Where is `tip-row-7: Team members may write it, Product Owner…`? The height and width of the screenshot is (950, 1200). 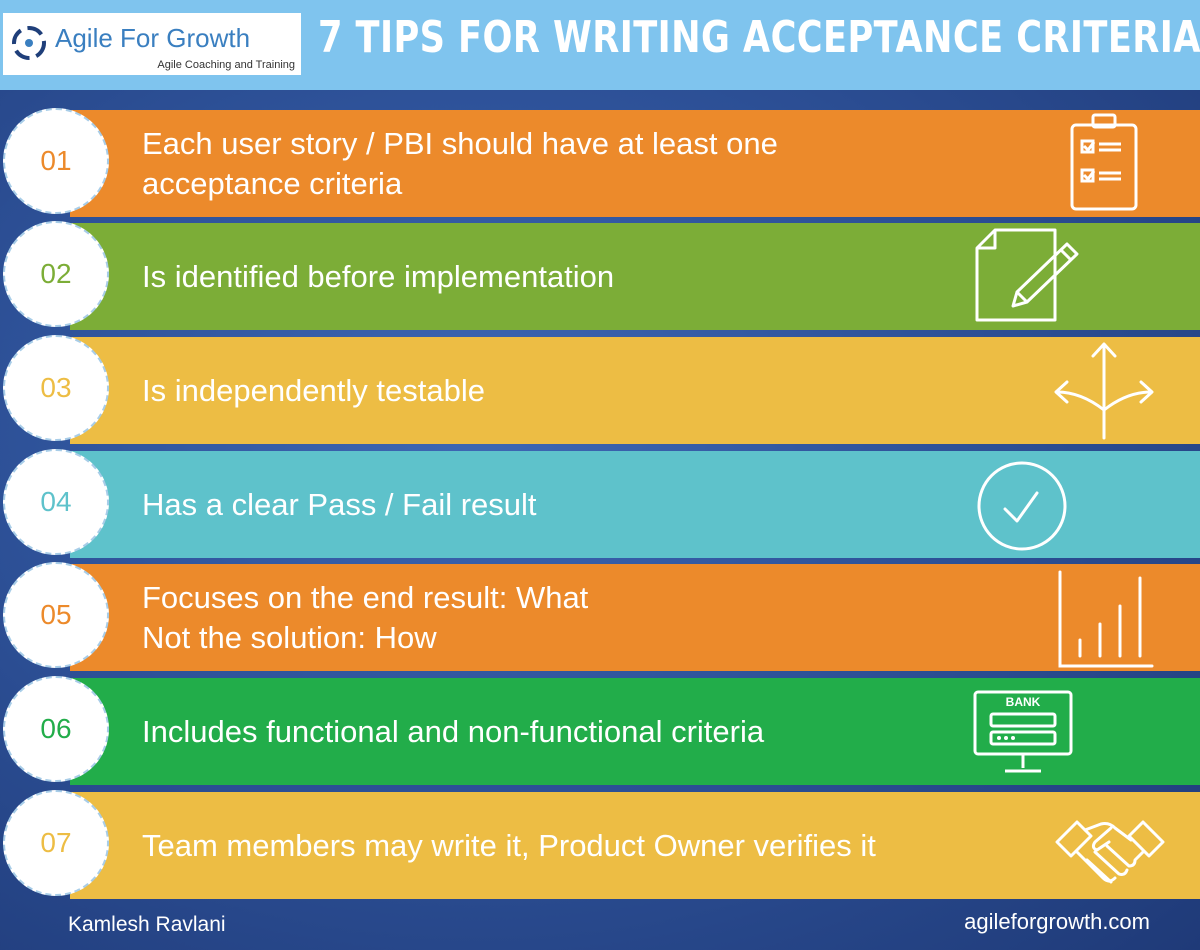 tip-row-7: Team members may write it, Product Owner… is located at coordinates (635, 845).